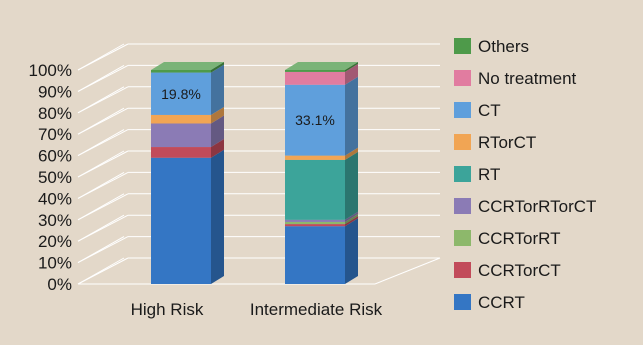 The image size is (643, 345). I want to click on y-tick-label: 20%, so click(55, 241).